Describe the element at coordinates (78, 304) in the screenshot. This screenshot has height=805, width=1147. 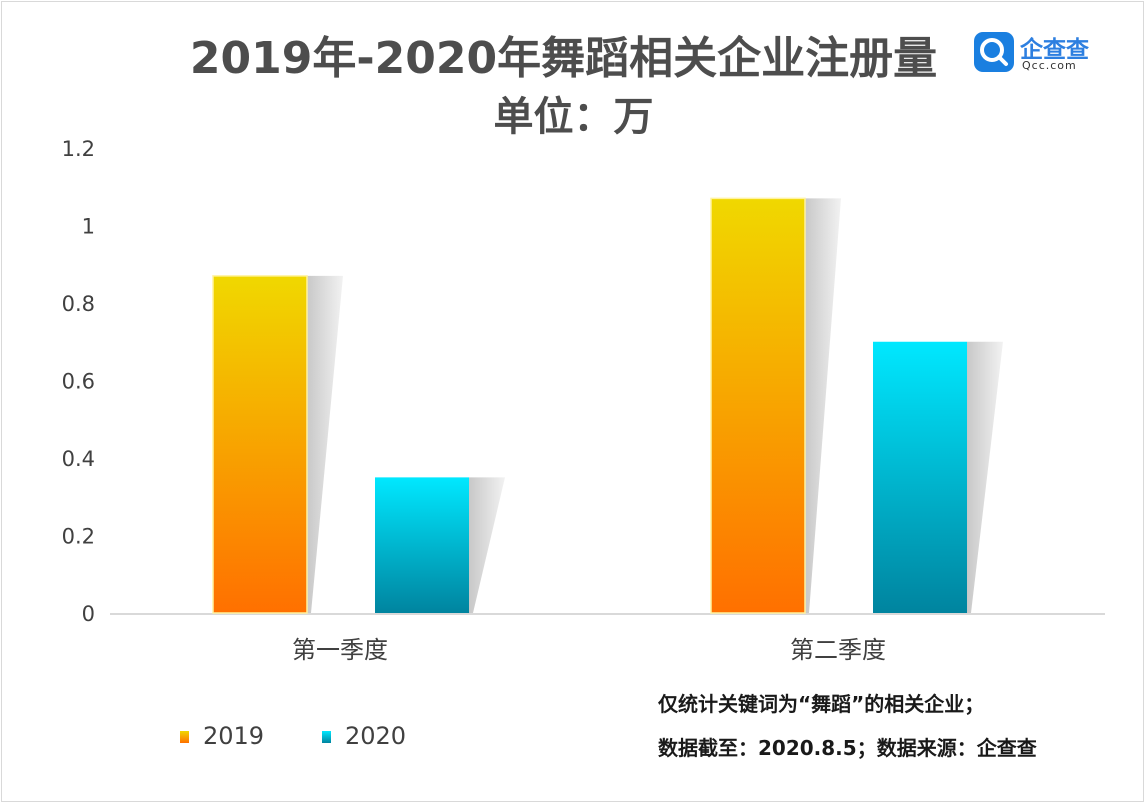
I see `y-tick-label: 0.8` at that location.